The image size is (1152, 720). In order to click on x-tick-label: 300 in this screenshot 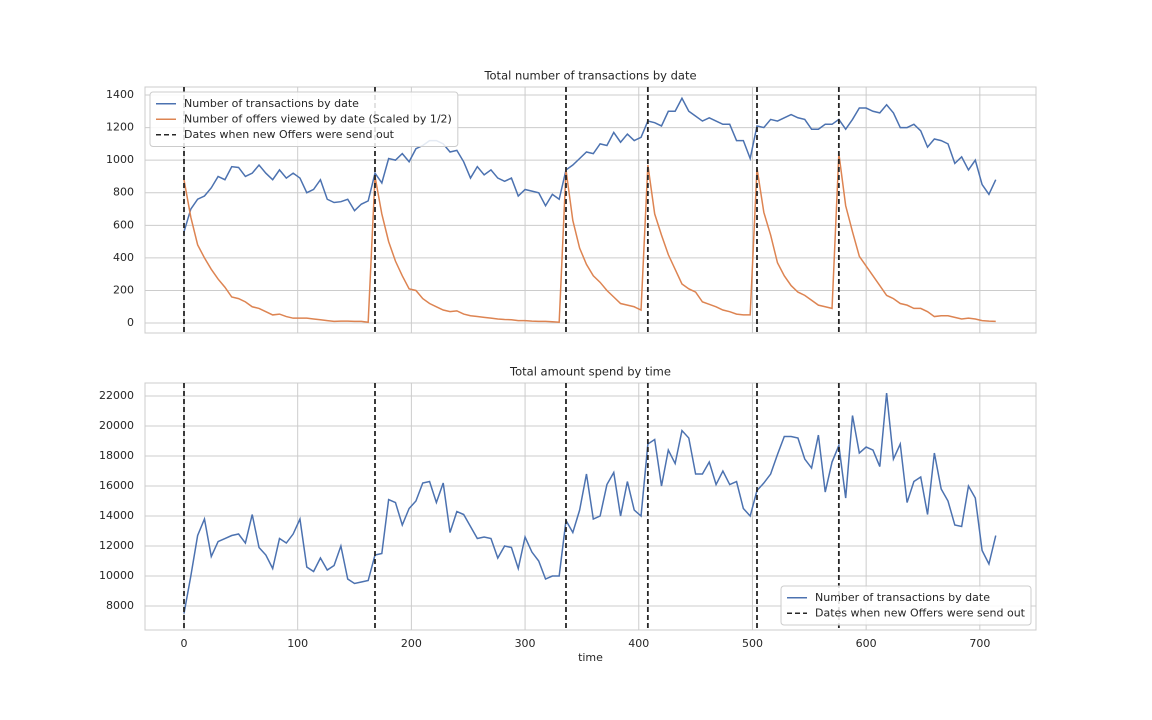, I will do `click(525, 643)`.